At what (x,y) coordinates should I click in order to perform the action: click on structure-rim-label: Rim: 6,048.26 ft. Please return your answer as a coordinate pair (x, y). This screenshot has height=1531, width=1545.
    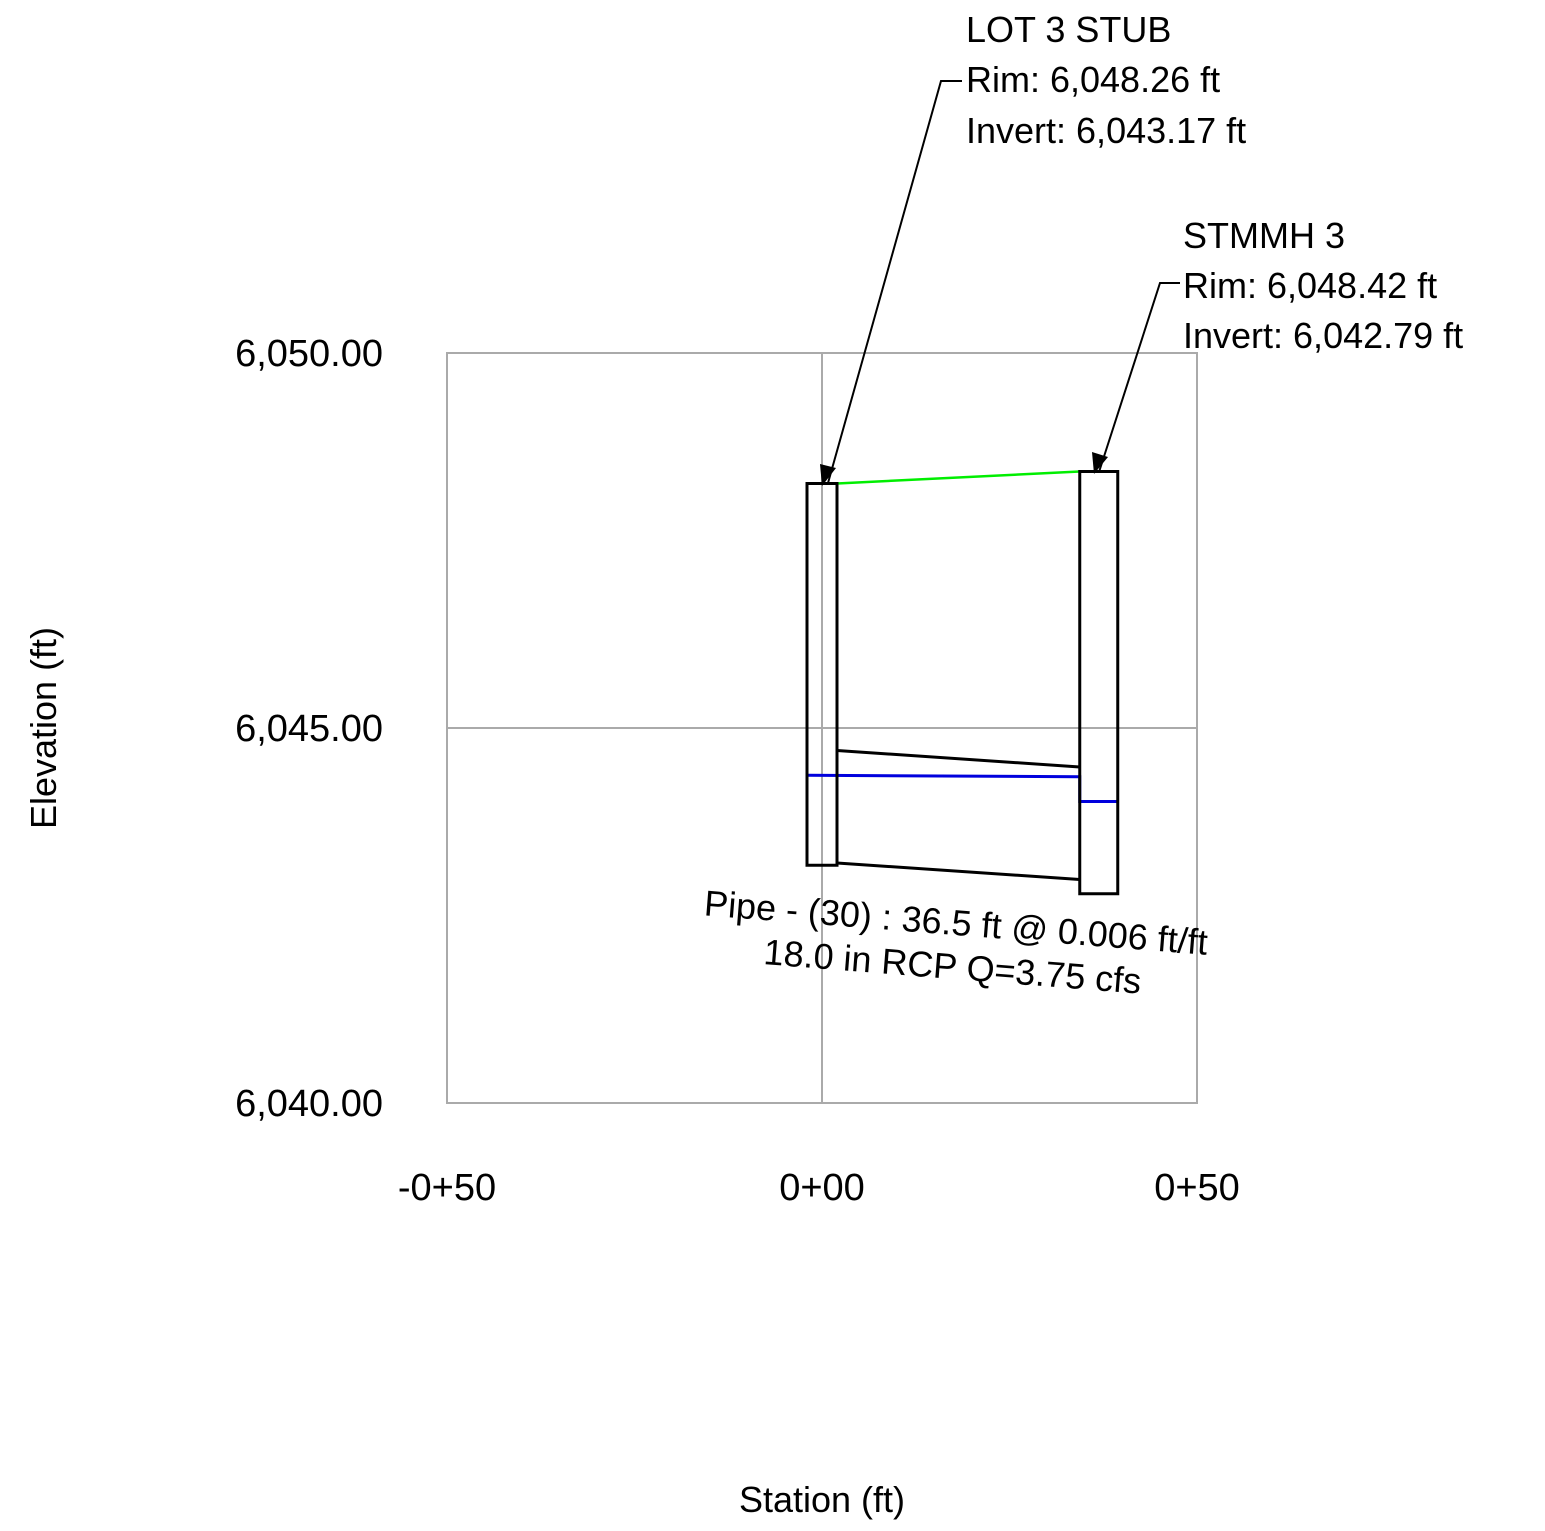
    Looking at the image, I should click on (1093, 79).